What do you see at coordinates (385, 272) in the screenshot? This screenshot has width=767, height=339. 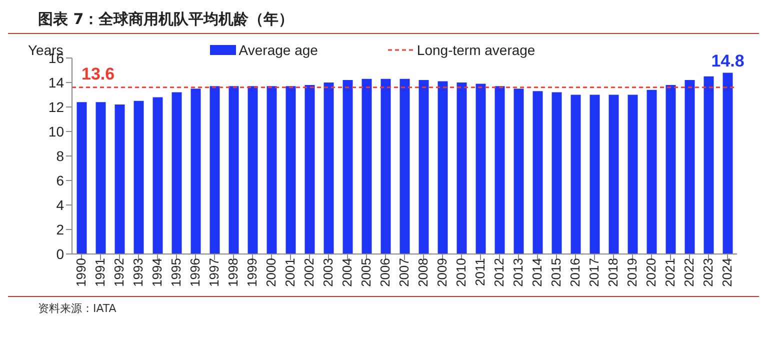 I see `x-tick-label: 2006` at bounding box center [385, 272].